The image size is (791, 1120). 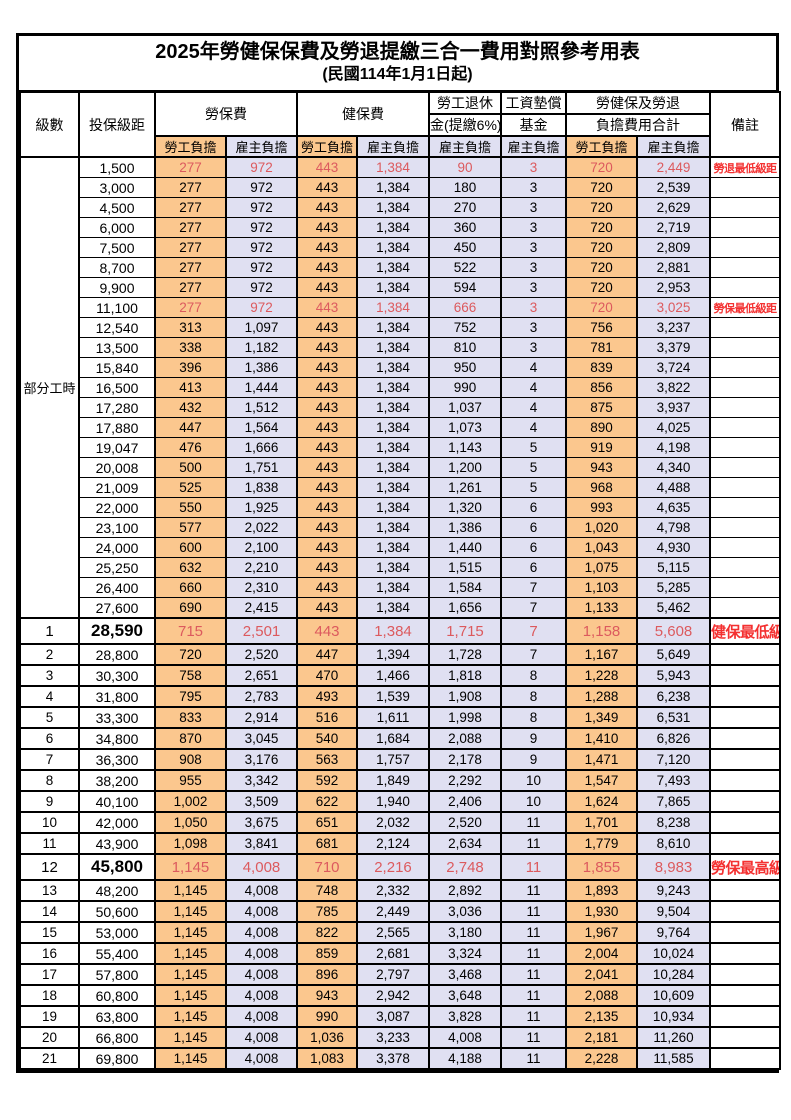 What do you see at coordinates (190, 823) in the screenshot?
I see `labor_employee-cell: 1,050` at bounding box center [190, 823].